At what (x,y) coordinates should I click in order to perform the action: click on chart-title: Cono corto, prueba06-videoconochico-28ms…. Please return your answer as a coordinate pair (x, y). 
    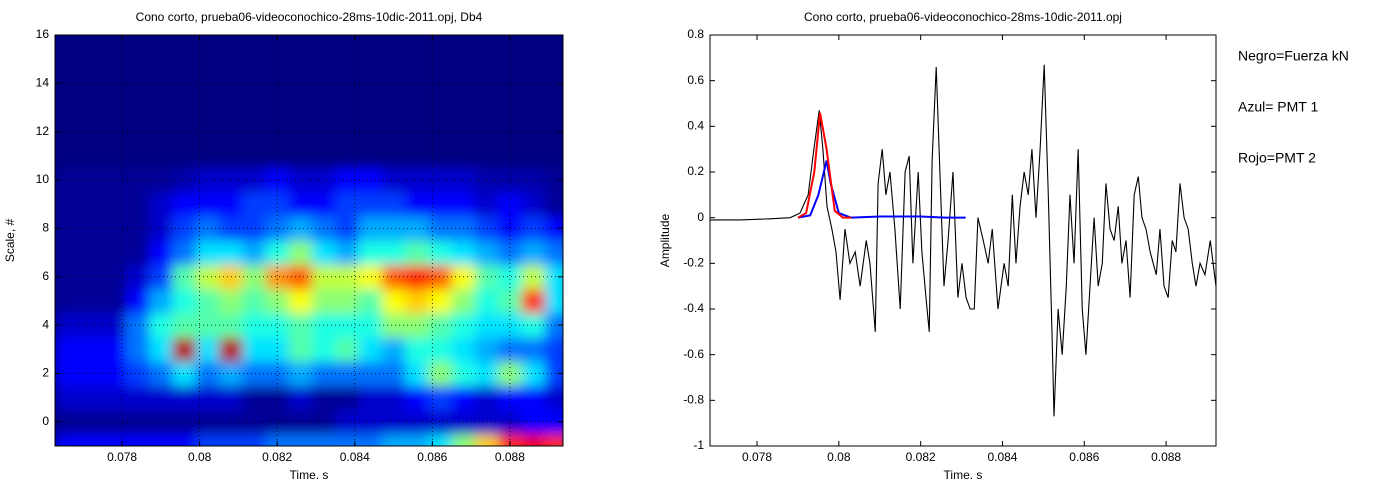
    Looking at the image, I should click on (309, 17).